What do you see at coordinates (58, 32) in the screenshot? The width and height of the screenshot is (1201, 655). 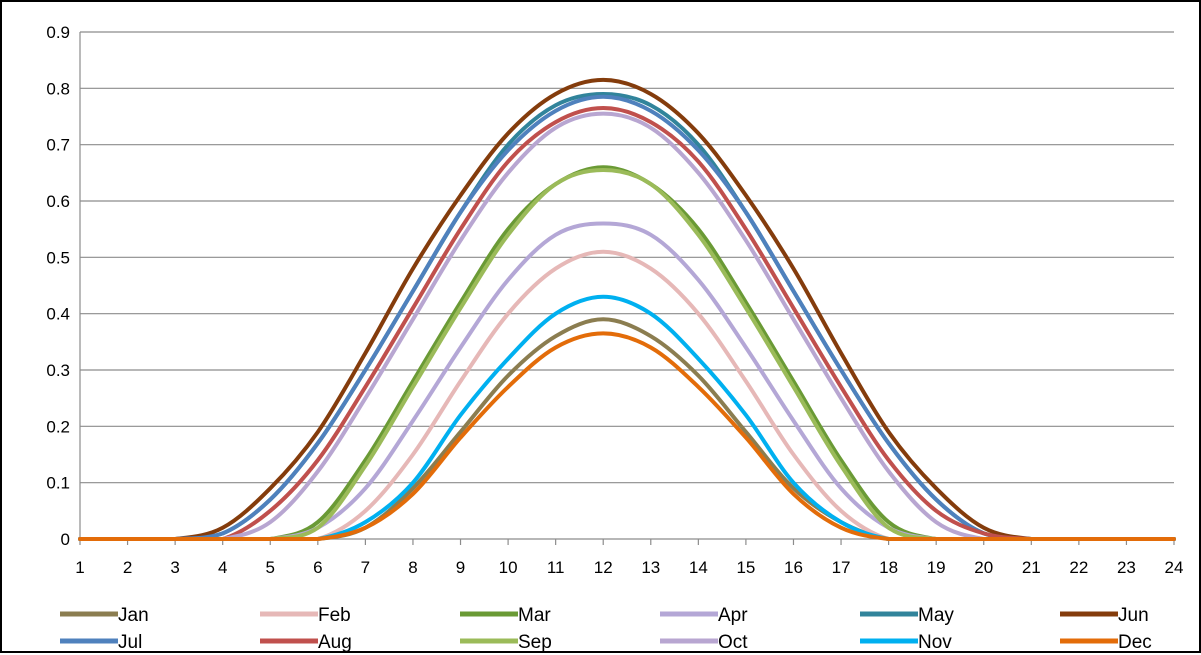 I see `y-tick-label: 0.9` at bounding box center [58, 32].